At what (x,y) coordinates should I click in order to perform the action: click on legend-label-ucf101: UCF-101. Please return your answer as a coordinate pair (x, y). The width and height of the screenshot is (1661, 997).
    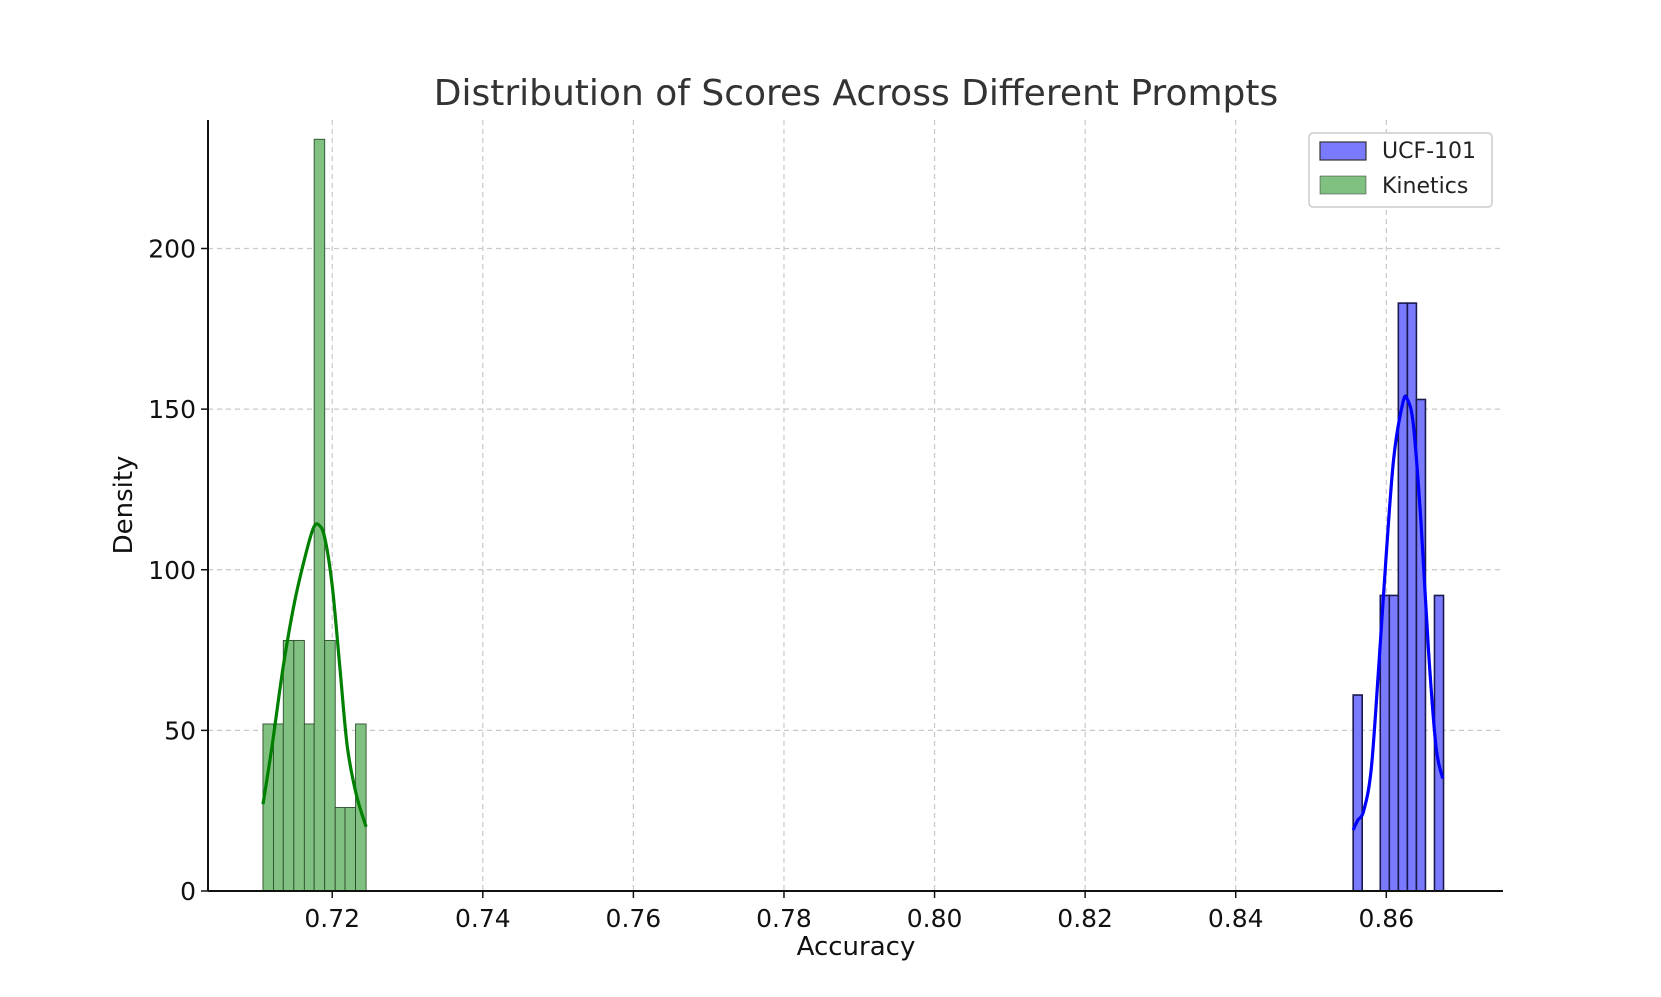
    Looking at the image, I should click on (1429, 151).